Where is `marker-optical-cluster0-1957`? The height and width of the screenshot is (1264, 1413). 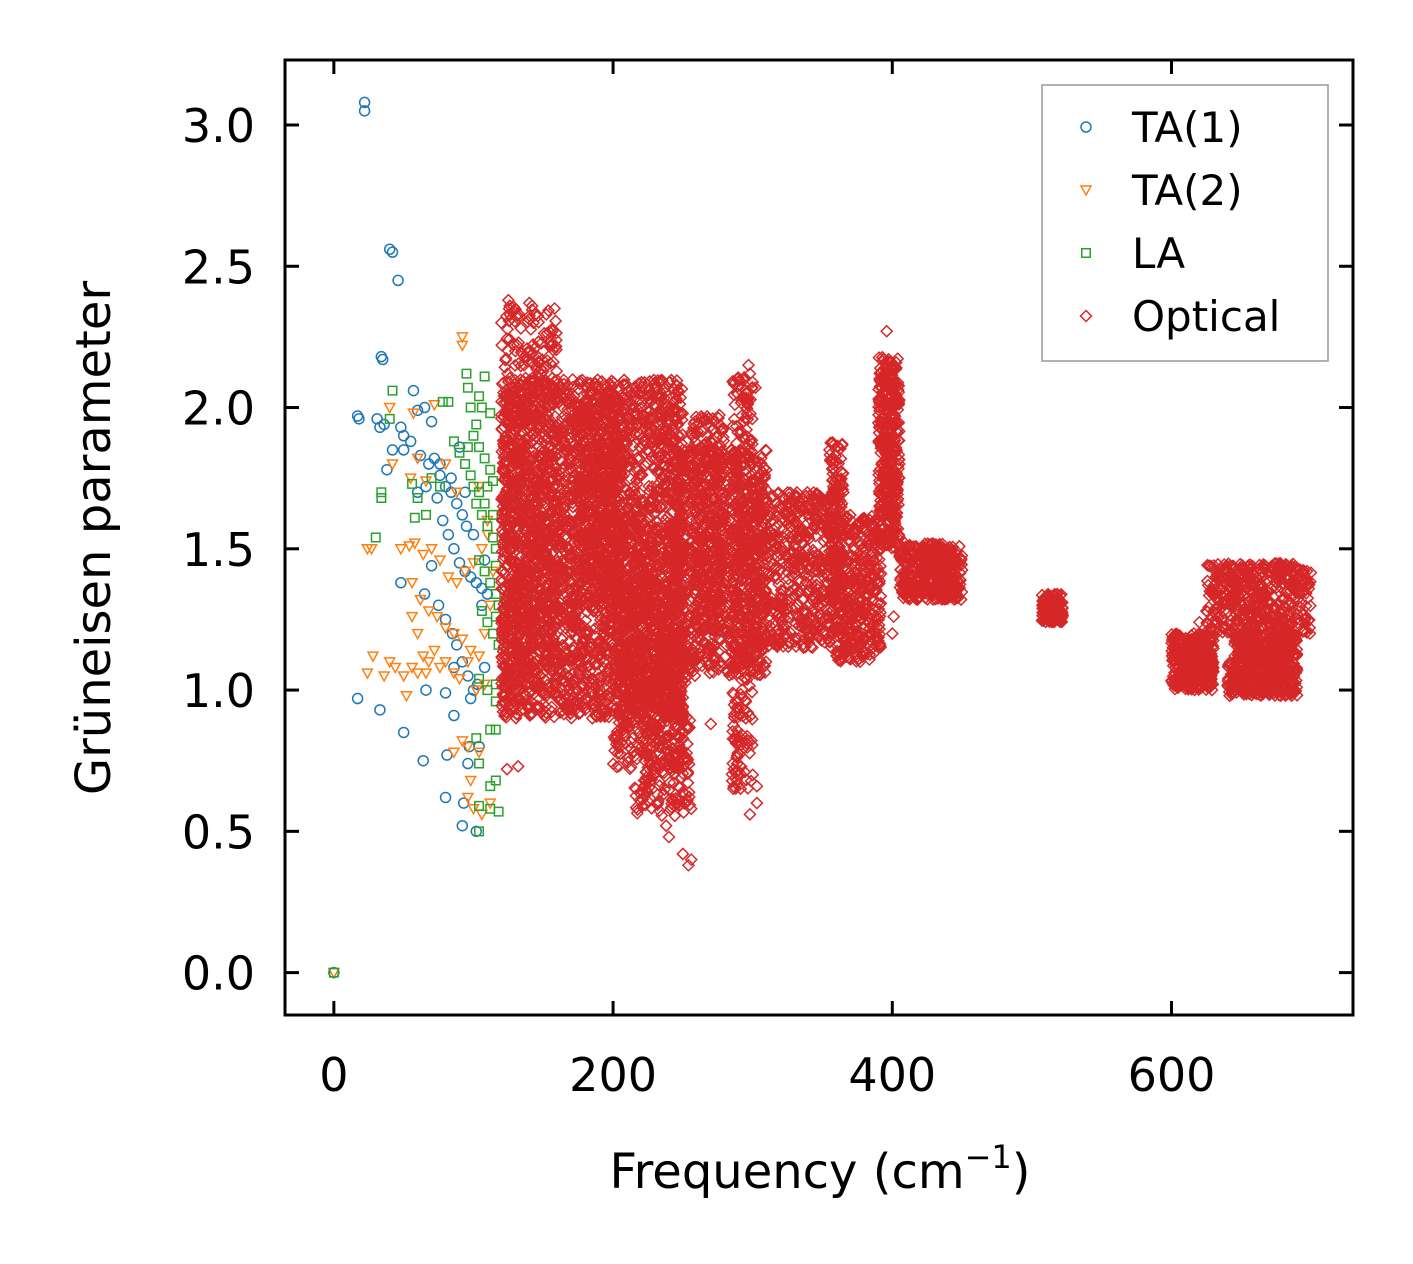 marker-optical-cluster0-1957 is located at coordinates (624, 487).